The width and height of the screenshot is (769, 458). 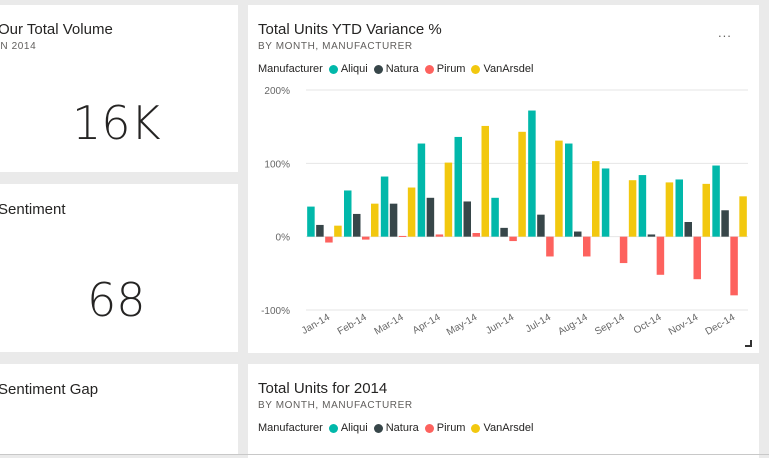 What do you see at coordinates (684, 325) in the screenshot?
I see `x-tick-label: Nov-14` at bounding box center [684, 325].